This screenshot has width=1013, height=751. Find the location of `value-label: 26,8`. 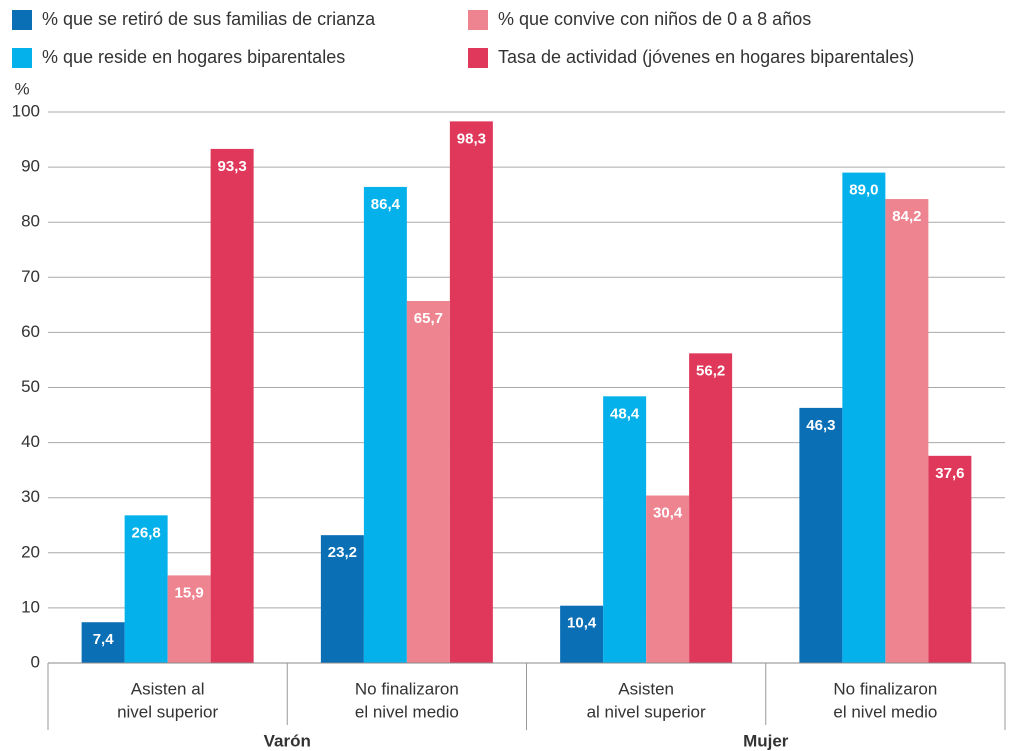

value-label: 26,8 is located at coordinates (146, 532).